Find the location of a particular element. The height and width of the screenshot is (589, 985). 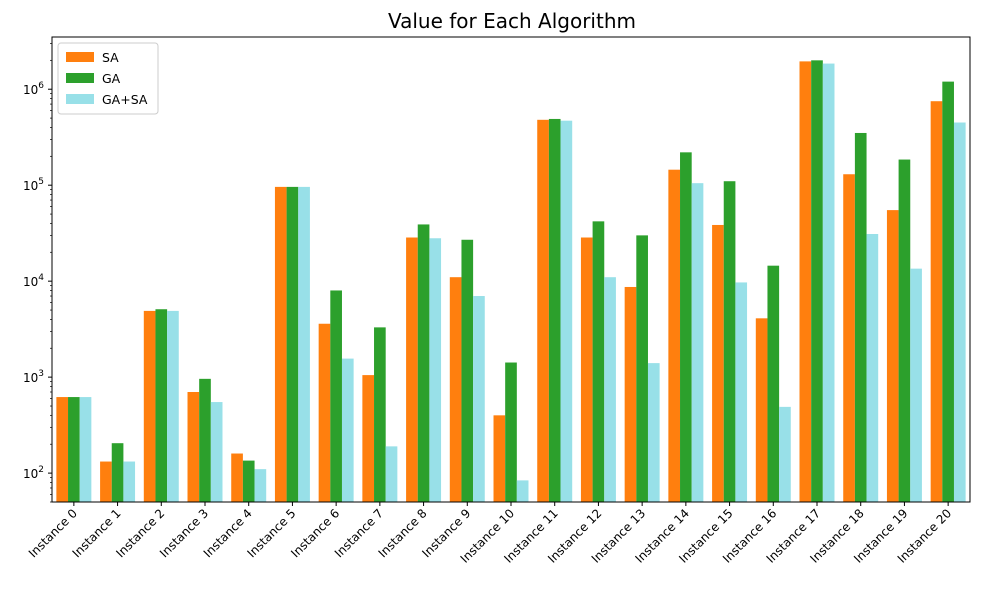

legend-swatch-ga is located at coordinates (80, 78).